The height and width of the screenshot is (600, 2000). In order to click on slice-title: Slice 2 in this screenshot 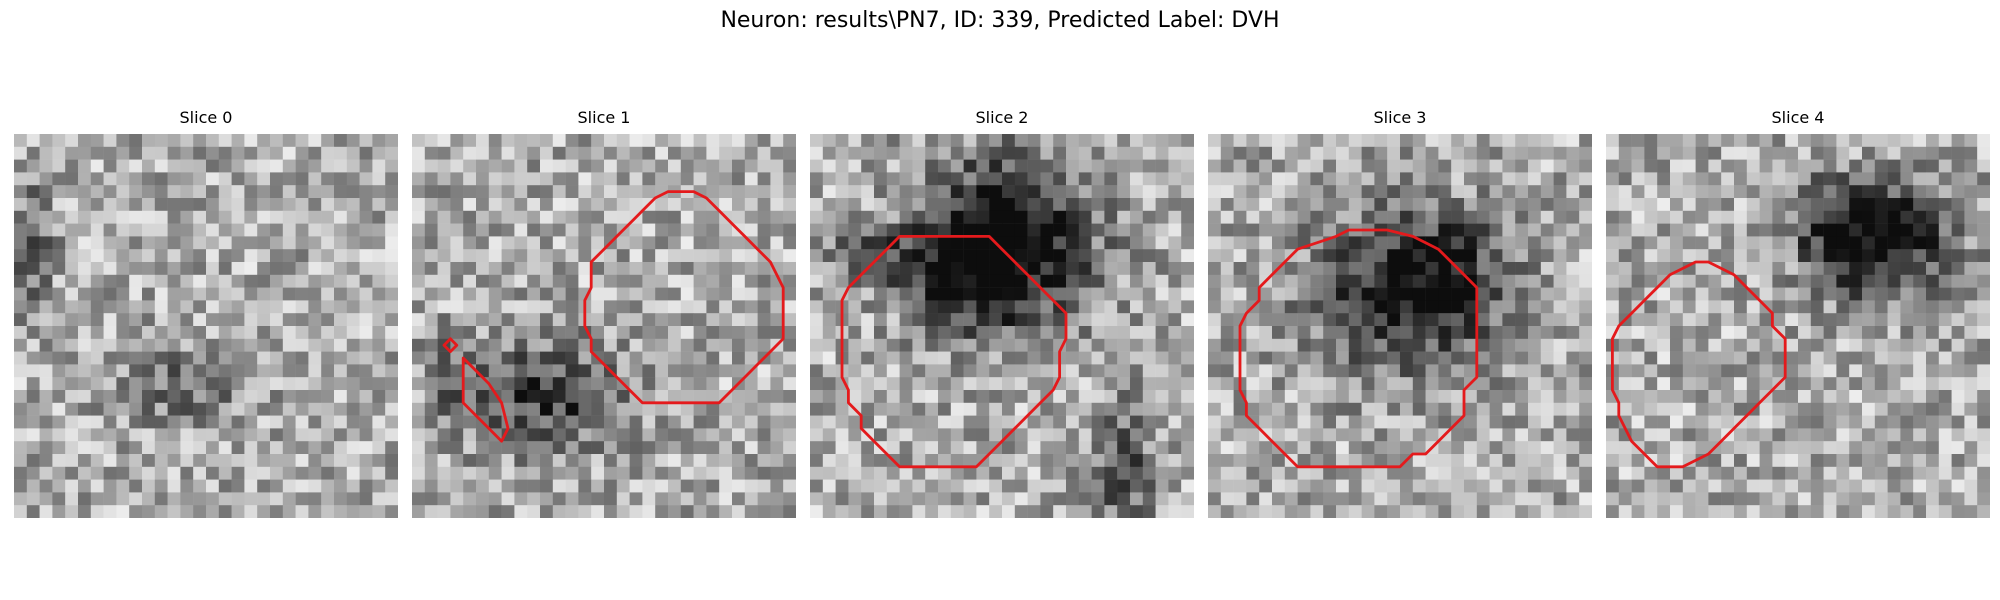, I will do `click(1002, 117)`.